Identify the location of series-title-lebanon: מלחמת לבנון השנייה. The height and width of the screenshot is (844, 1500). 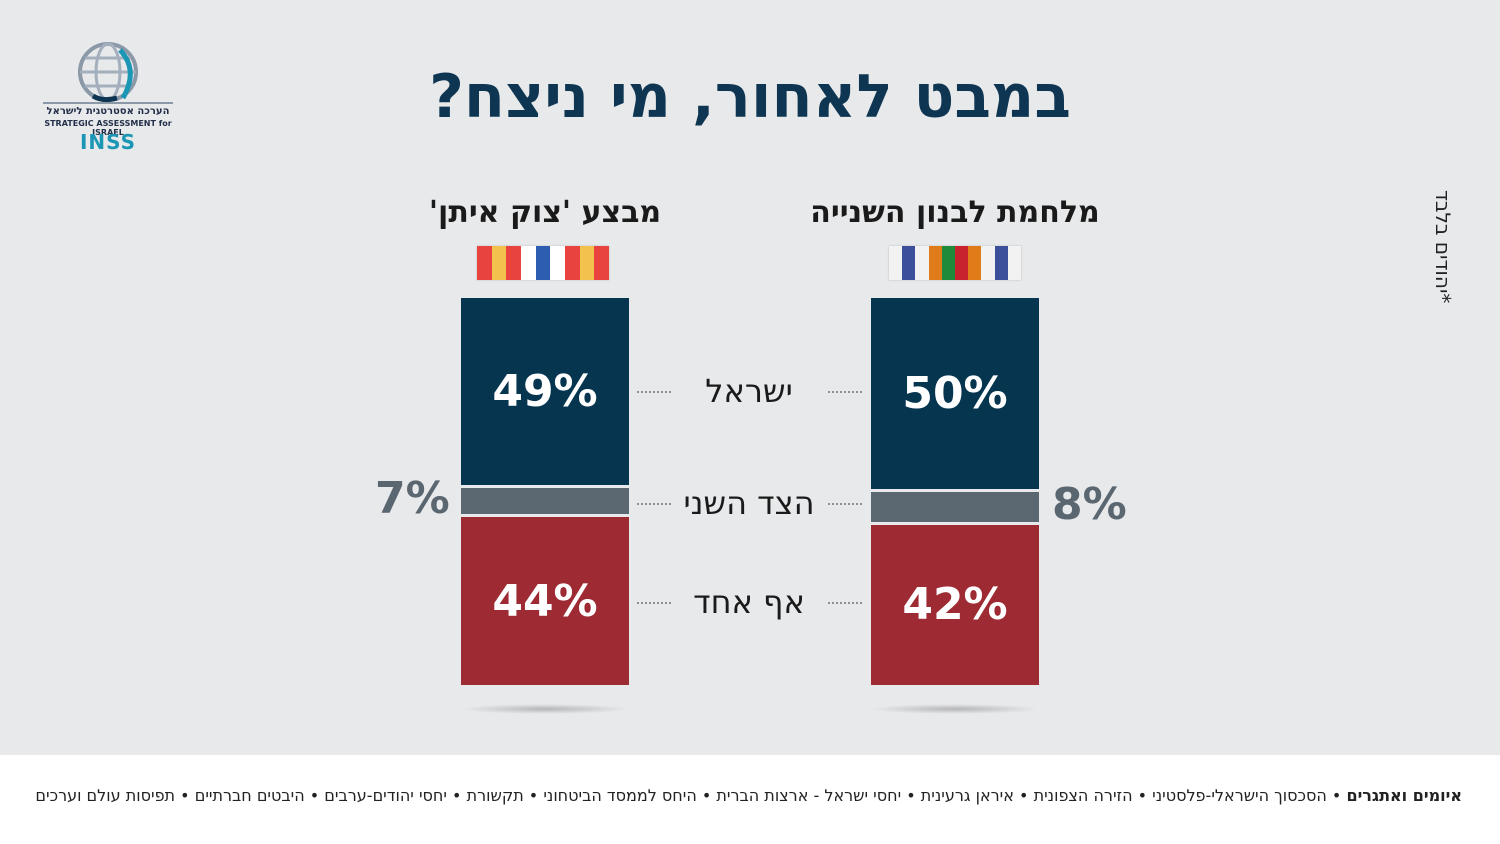
(955, 212).